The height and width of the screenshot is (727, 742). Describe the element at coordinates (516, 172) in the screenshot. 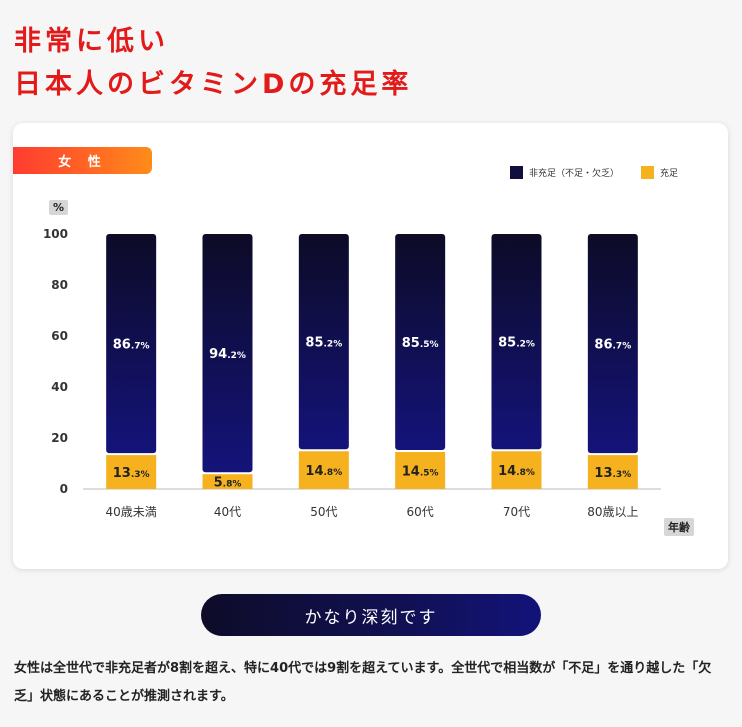

I see `legend-swatch-unsatisfied` at that location.